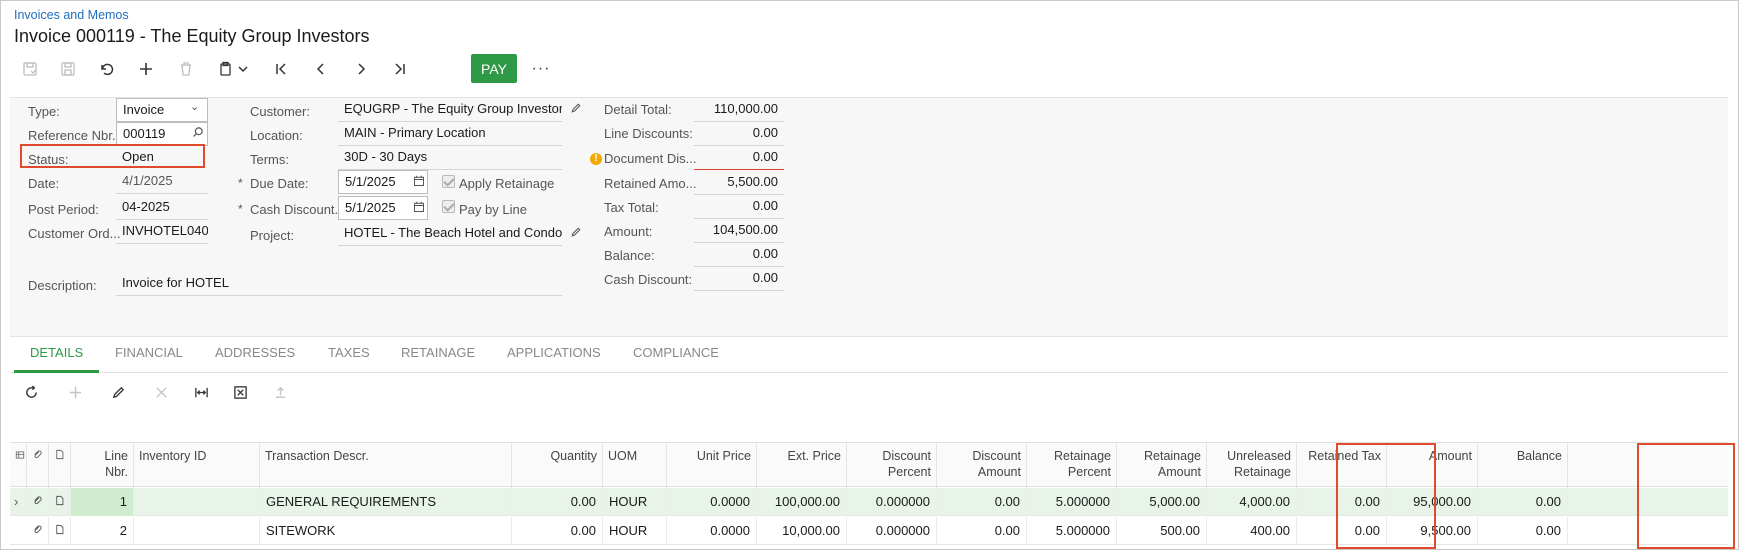 The height and width of the screenshot is (550, 1739). What do you see at coordinates (30, 69) in the screenshot?
I see `save-close-icon` at bounding box center [30, 69].